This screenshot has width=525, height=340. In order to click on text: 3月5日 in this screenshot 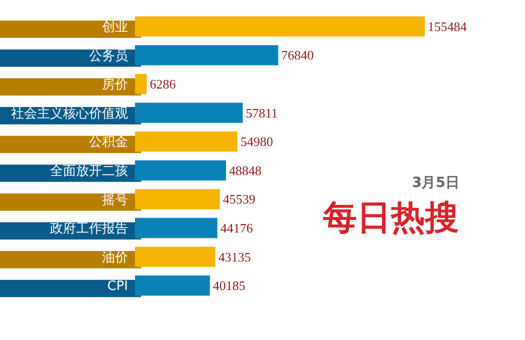, I will do `click(436, 183)`.